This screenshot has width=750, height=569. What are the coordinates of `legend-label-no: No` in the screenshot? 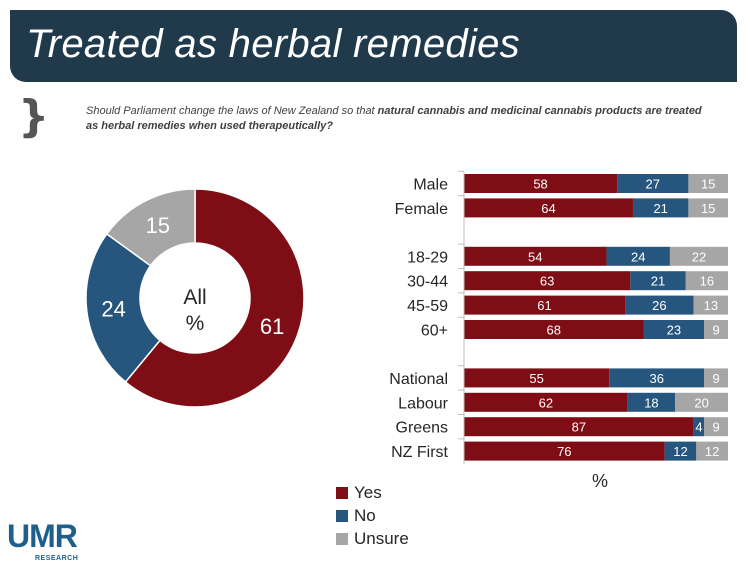 It's located at (365, 515).